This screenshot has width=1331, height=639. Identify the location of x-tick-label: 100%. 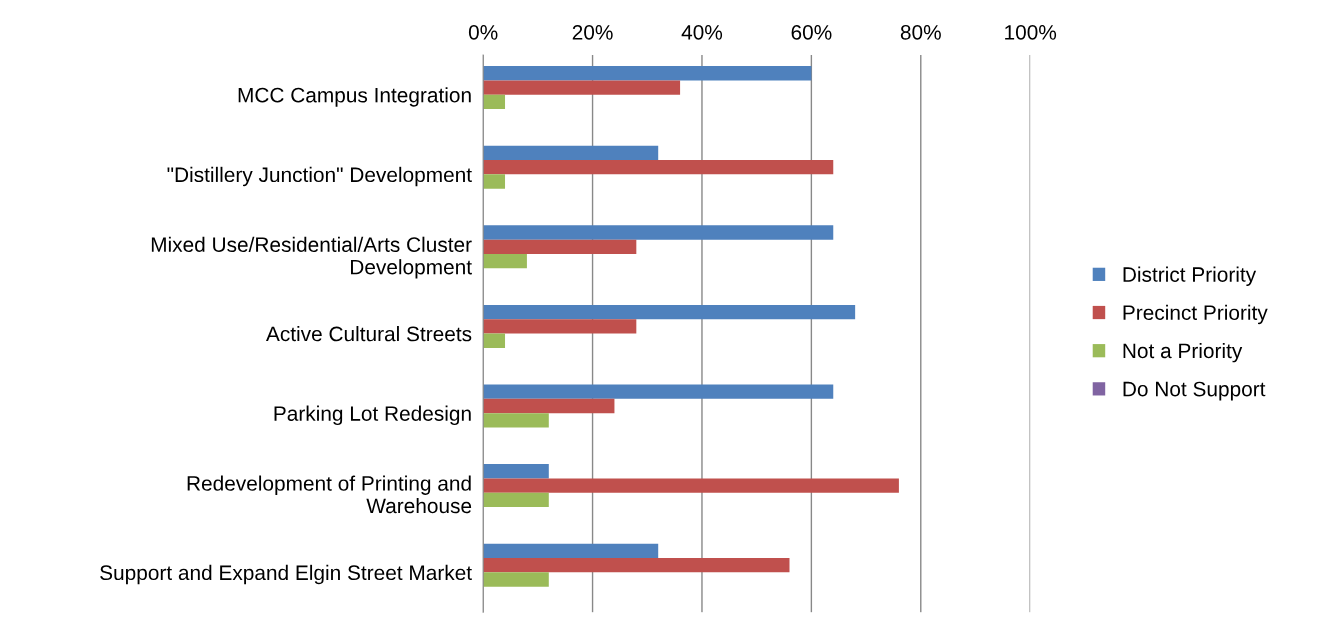
(1031, 32).